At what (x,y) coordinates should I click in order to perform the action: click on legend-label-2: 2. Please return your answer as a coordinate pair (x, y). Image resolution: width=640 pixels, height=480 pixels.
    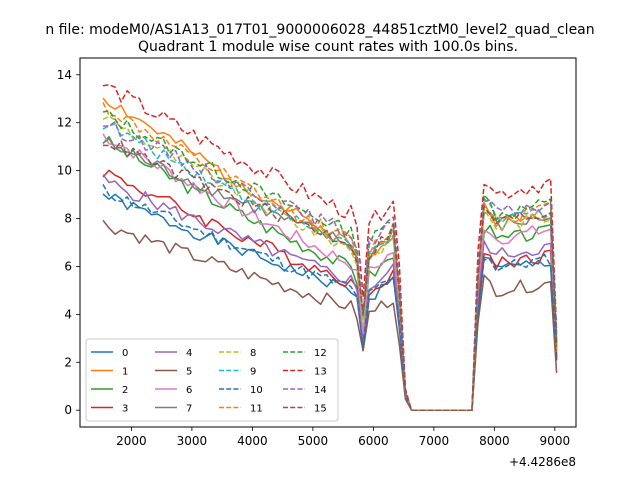
    Looking at the image, I should click on (125, 390).